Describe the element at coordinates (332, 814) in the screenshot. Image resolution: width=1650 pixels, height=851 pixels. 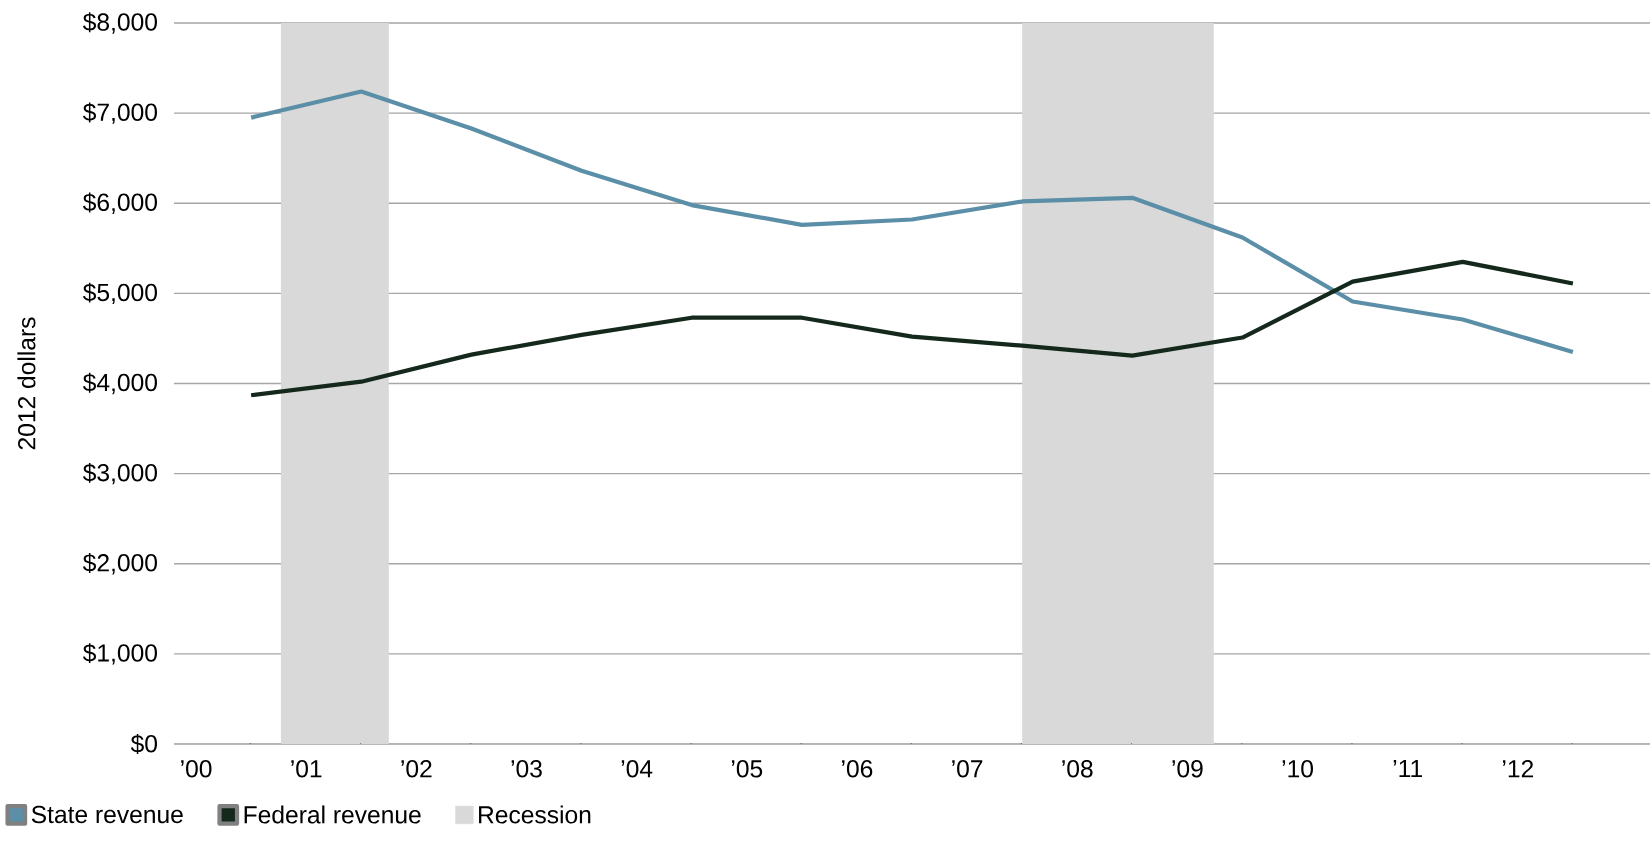
I see `legend-label: Federal revenue` at that location.